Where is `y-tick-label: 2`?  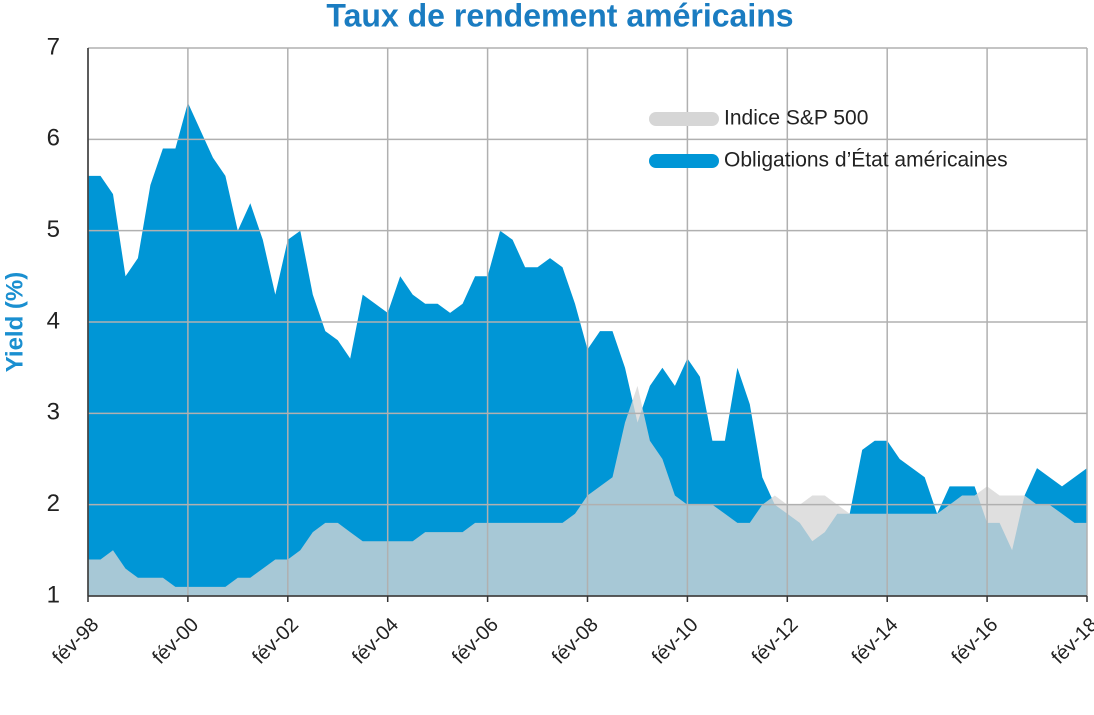
y-tick-label: 2 is located at coordinates (53, 503).